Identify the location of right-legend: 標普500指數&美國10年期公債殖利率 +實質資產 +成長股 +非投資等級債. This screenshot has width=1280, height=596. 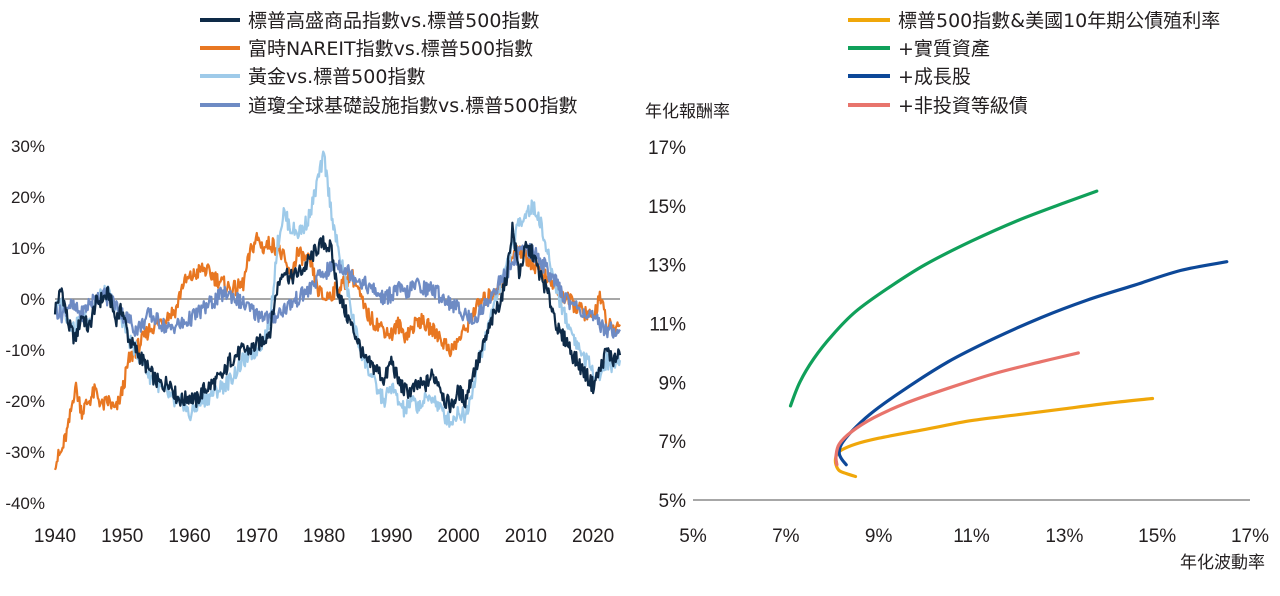
(1034, 63).